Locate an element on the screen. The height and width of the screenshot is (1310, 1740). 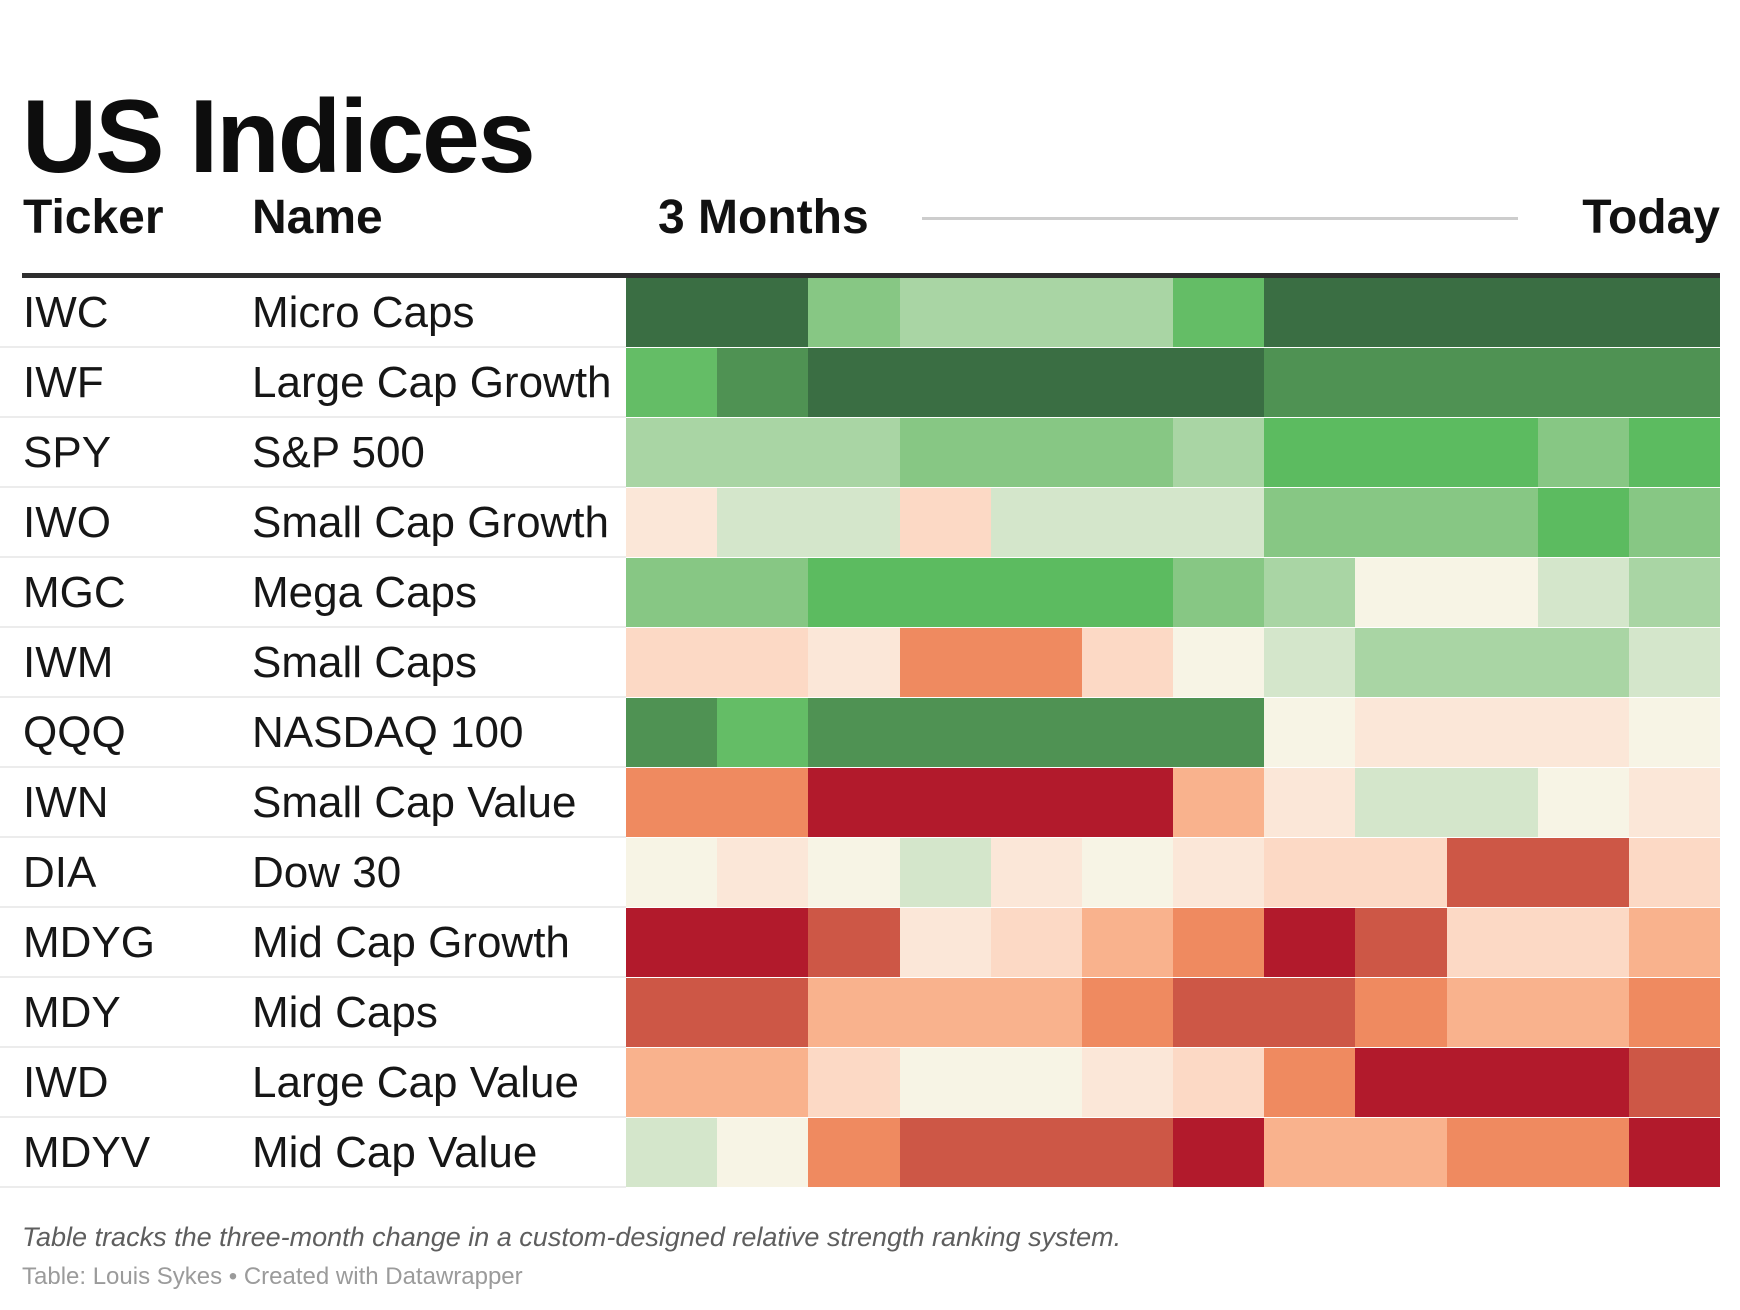
table-row: IWO Small Cap Growth is located at coordinates (870, 523).